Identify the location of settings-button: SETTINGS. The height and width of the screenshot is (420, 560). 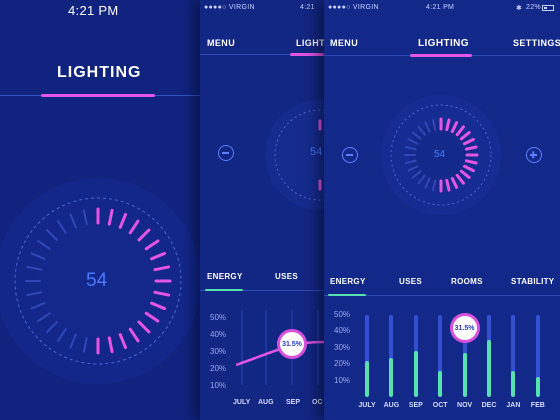
(536, 43).